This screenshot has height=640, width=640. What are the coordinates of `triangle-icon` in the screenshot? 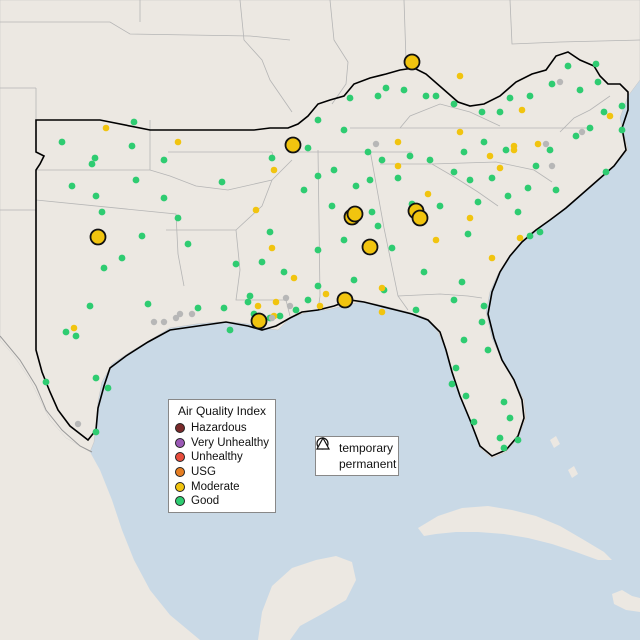 It's located at (325, 454).